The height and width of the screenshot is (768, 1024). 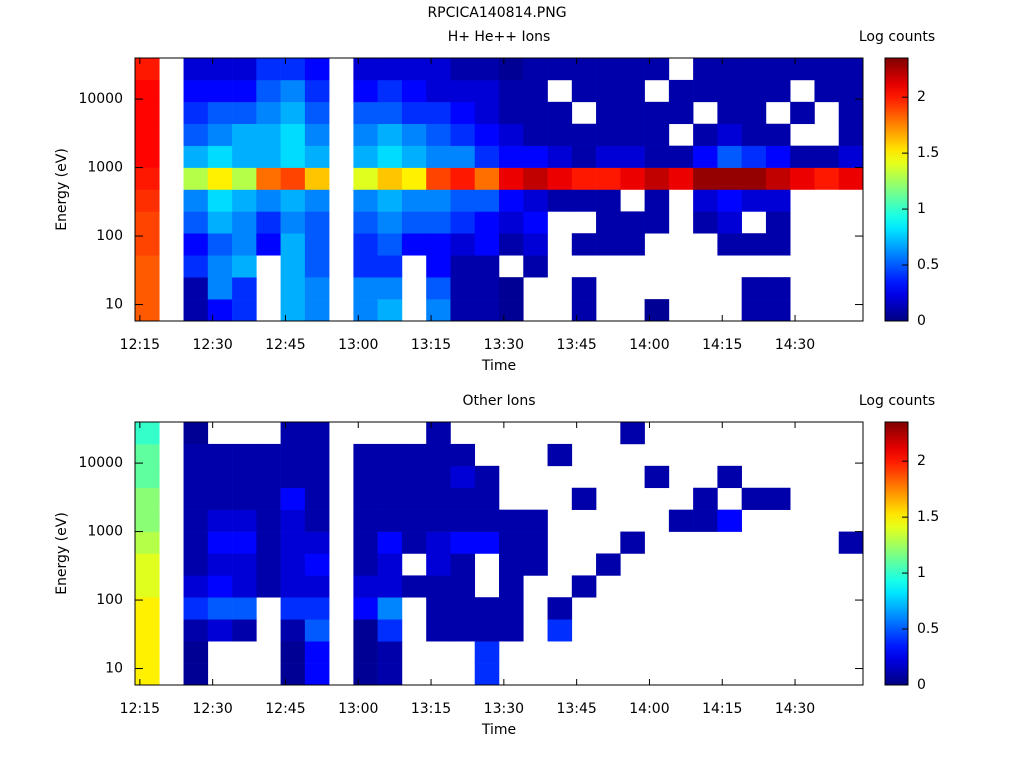 What do you see at coordinates (921, 321) in the screenshot?
I see `colorbar-tick-label: 0` at bounding box center [921, 321].